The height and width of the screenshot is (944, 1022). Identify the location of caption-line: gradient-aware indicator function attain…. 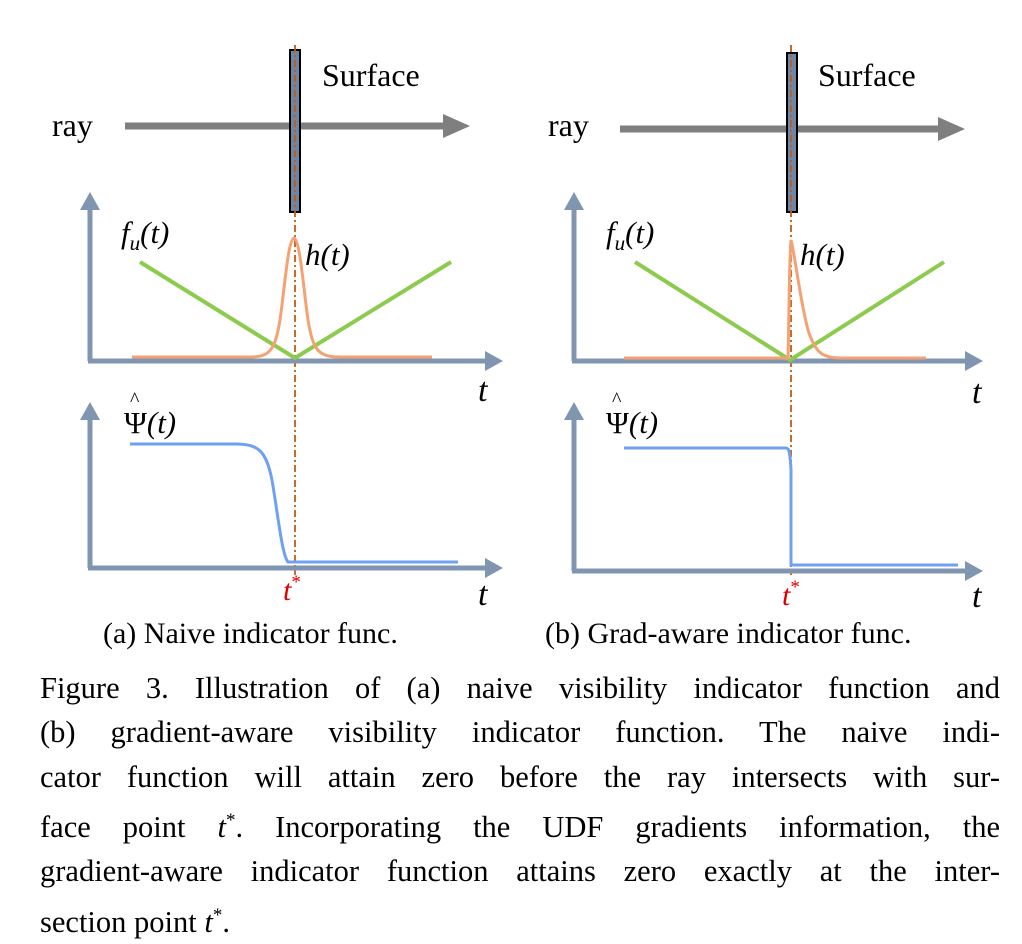
(520, 871).